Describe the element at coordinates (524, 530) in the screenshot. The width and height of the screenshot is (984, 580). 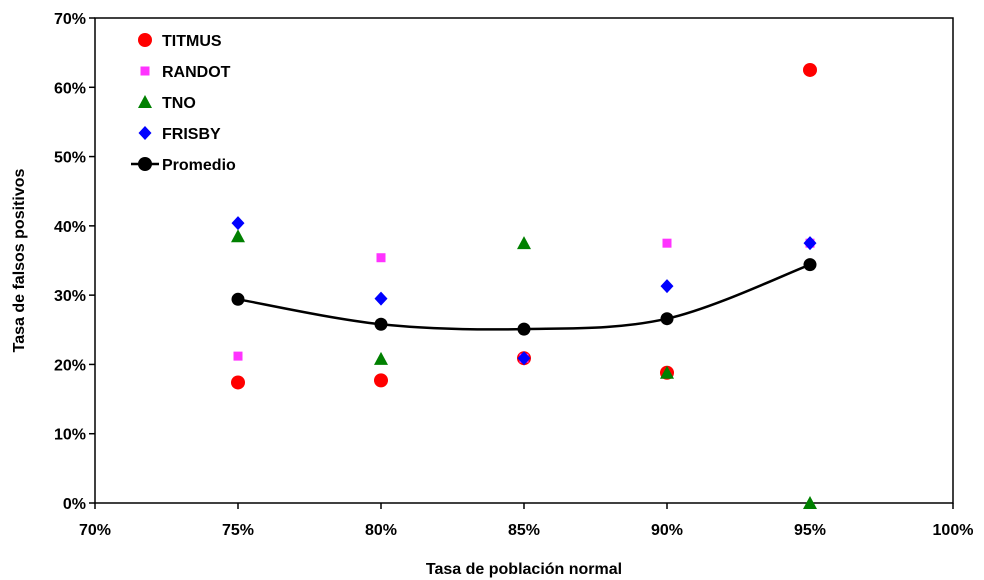
I see `x-tick-label: 85%` at that location.